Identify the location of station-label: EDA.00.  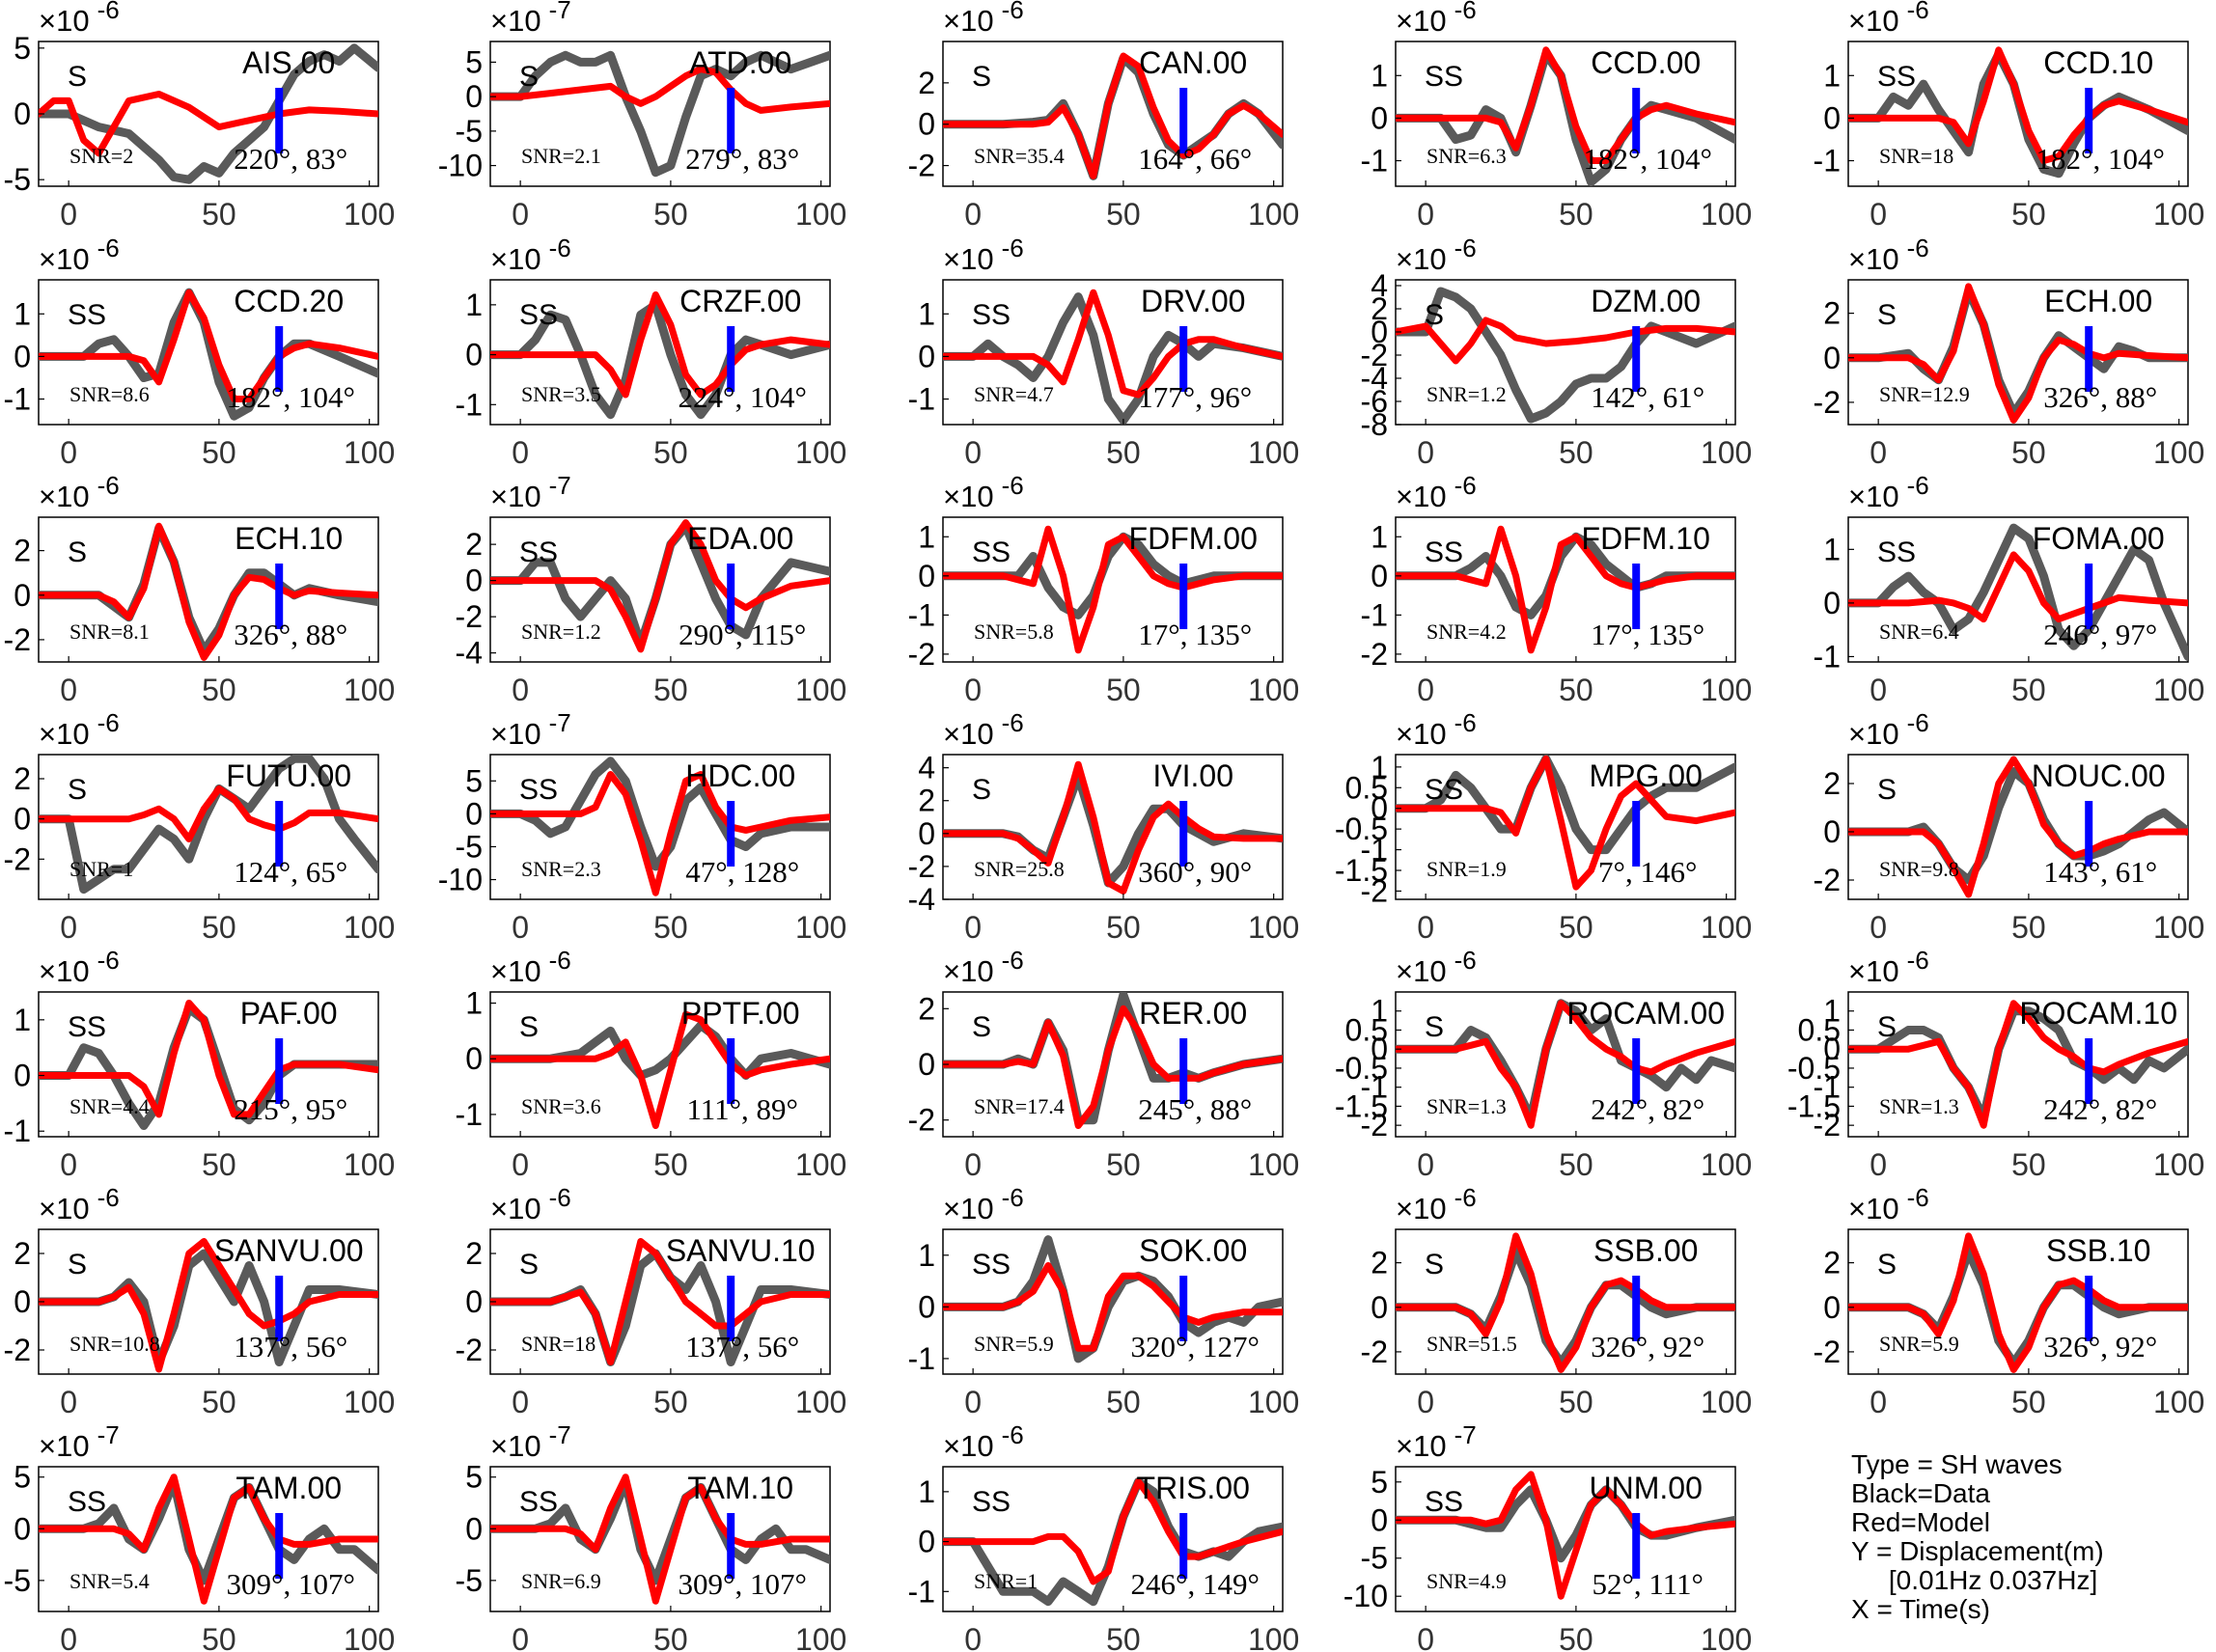
(740, 538).